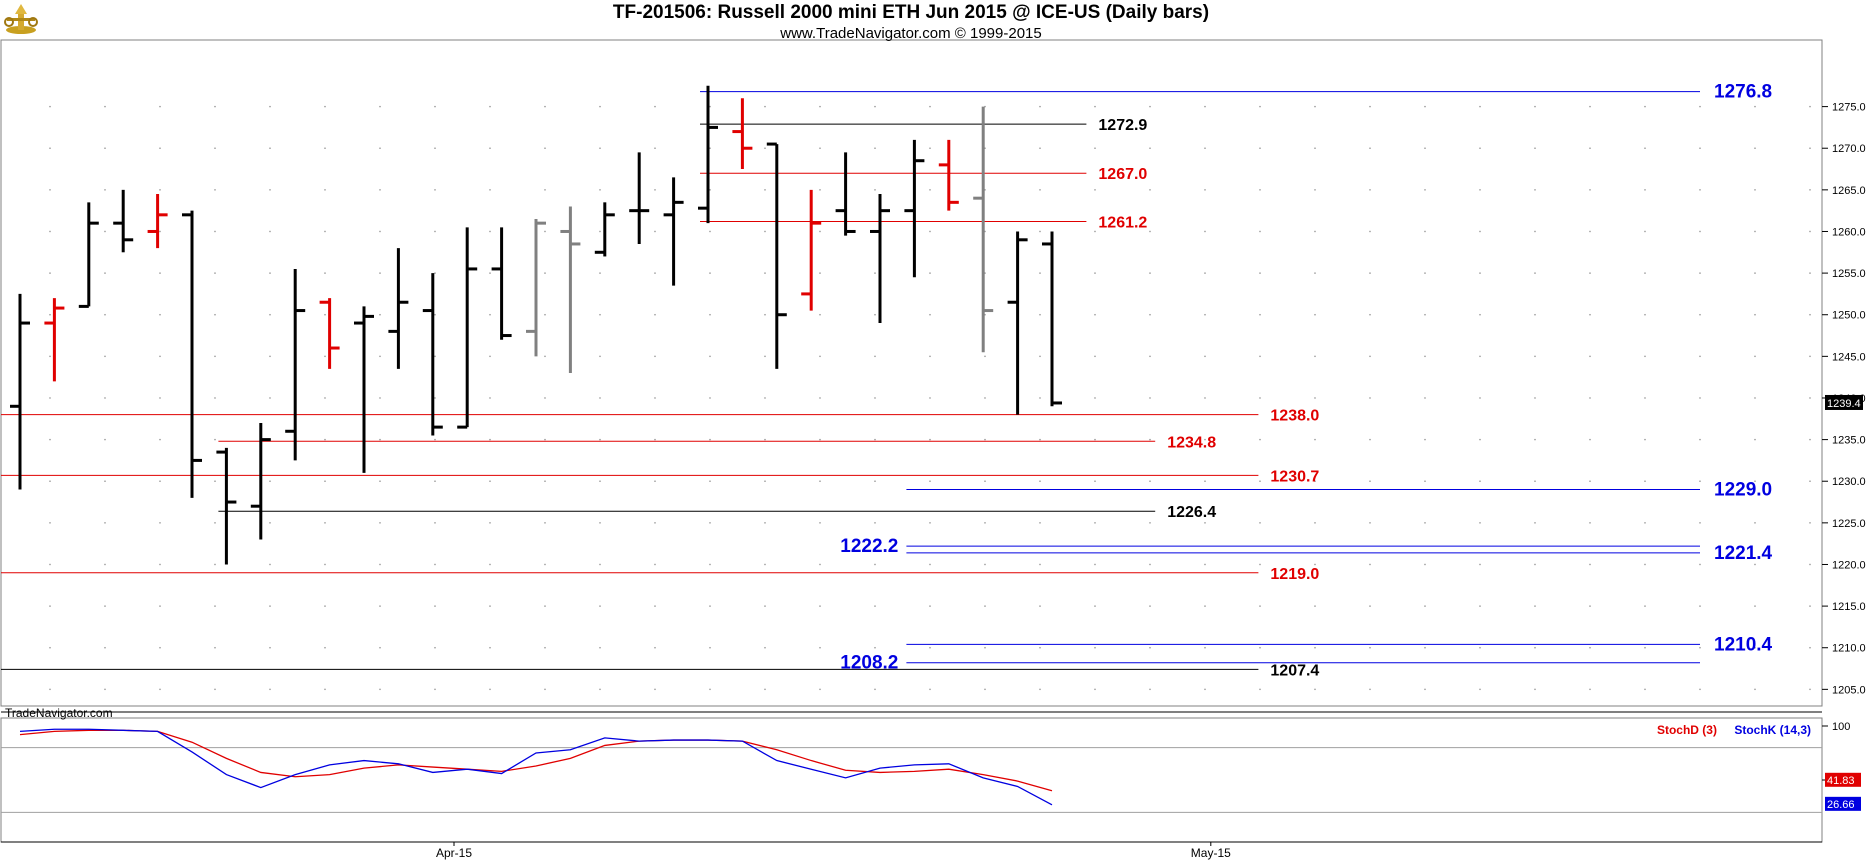  Describe the element at coordinates (1122, 222) in the screenshot. I see `level-label: 1261.2` at that location.